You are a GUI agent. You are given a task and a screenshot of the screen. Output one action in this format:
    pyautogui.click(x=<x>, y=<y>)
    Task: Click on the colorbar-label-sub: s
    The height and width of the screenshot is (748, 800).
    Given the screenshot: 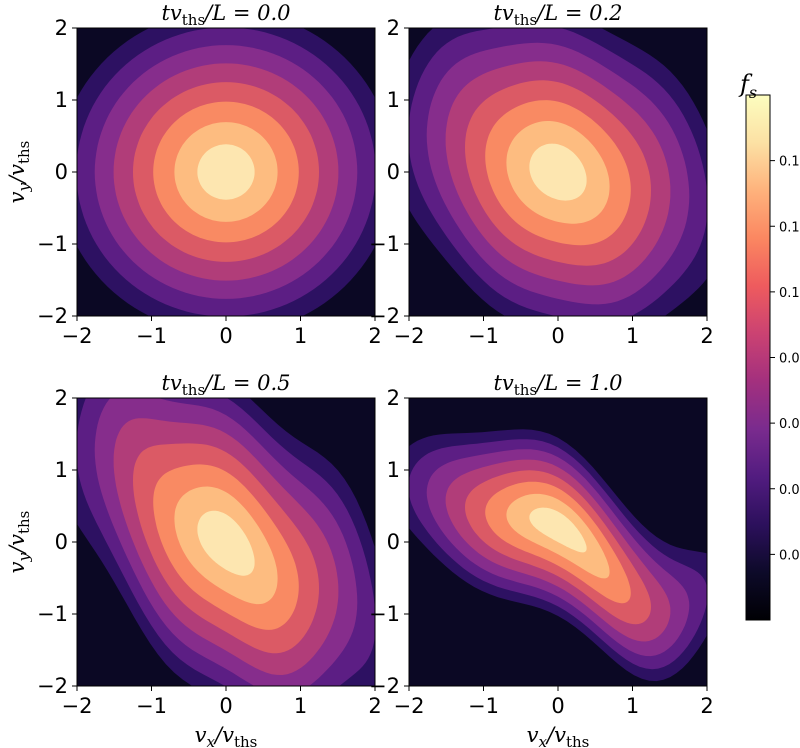 What is the action you would take?
    pyautogui.click(x=753, y=92)
    